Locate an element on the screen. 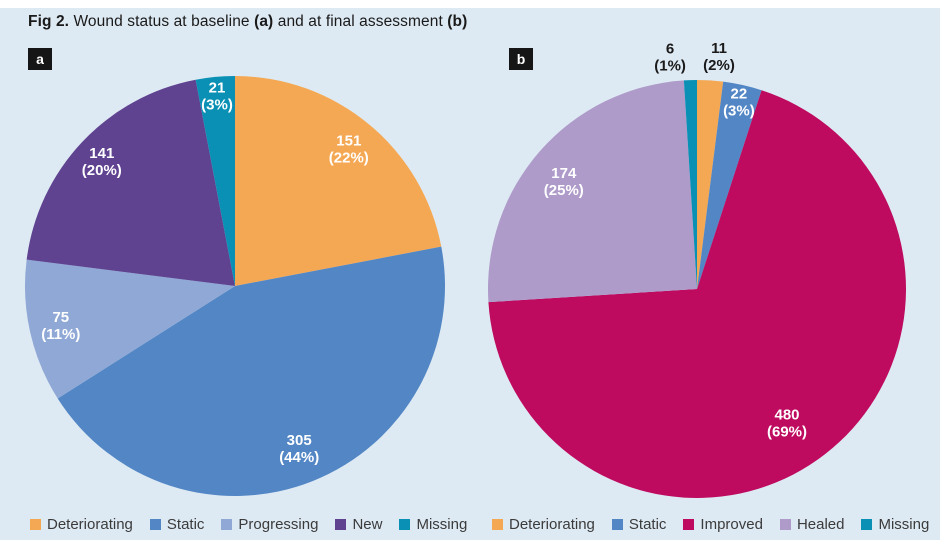 This screenshot has height=546, width=940. pie-slice-value-label-improved: 480 (69%) is located at coordinates (787, 423).